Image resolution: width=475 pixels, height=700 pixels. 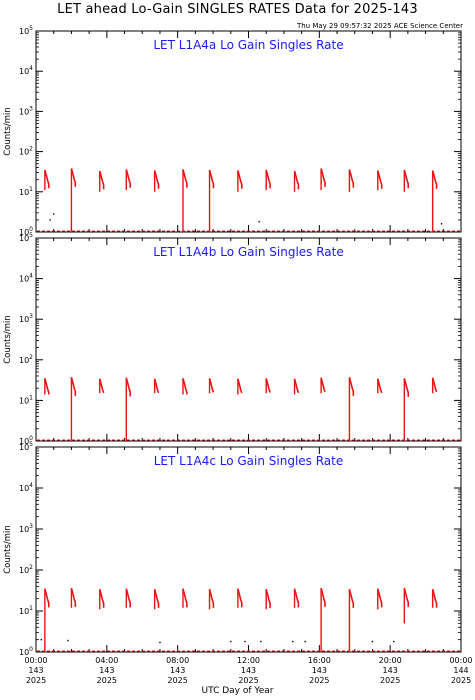 I want to click on x-tick-time: 20:00, so click(x=390, y=660).